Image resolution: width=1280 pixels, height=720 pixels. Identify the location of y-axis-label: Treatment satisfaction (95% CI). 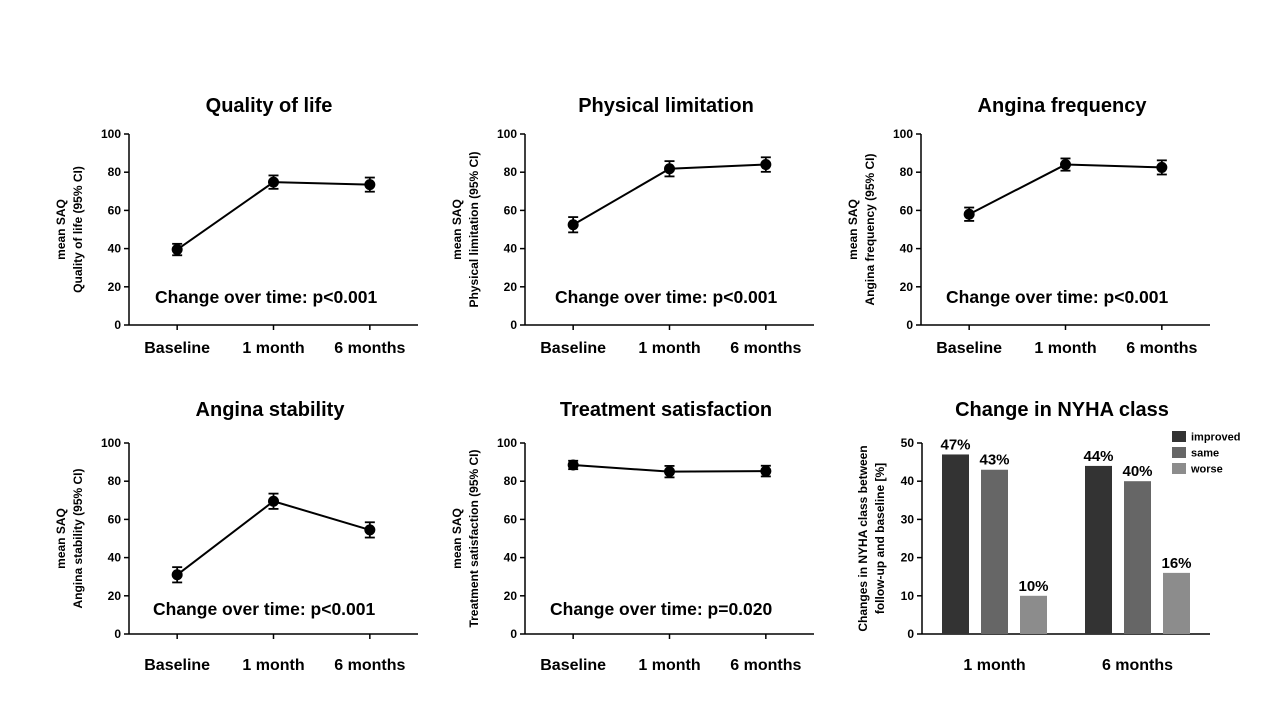
(474, 538).